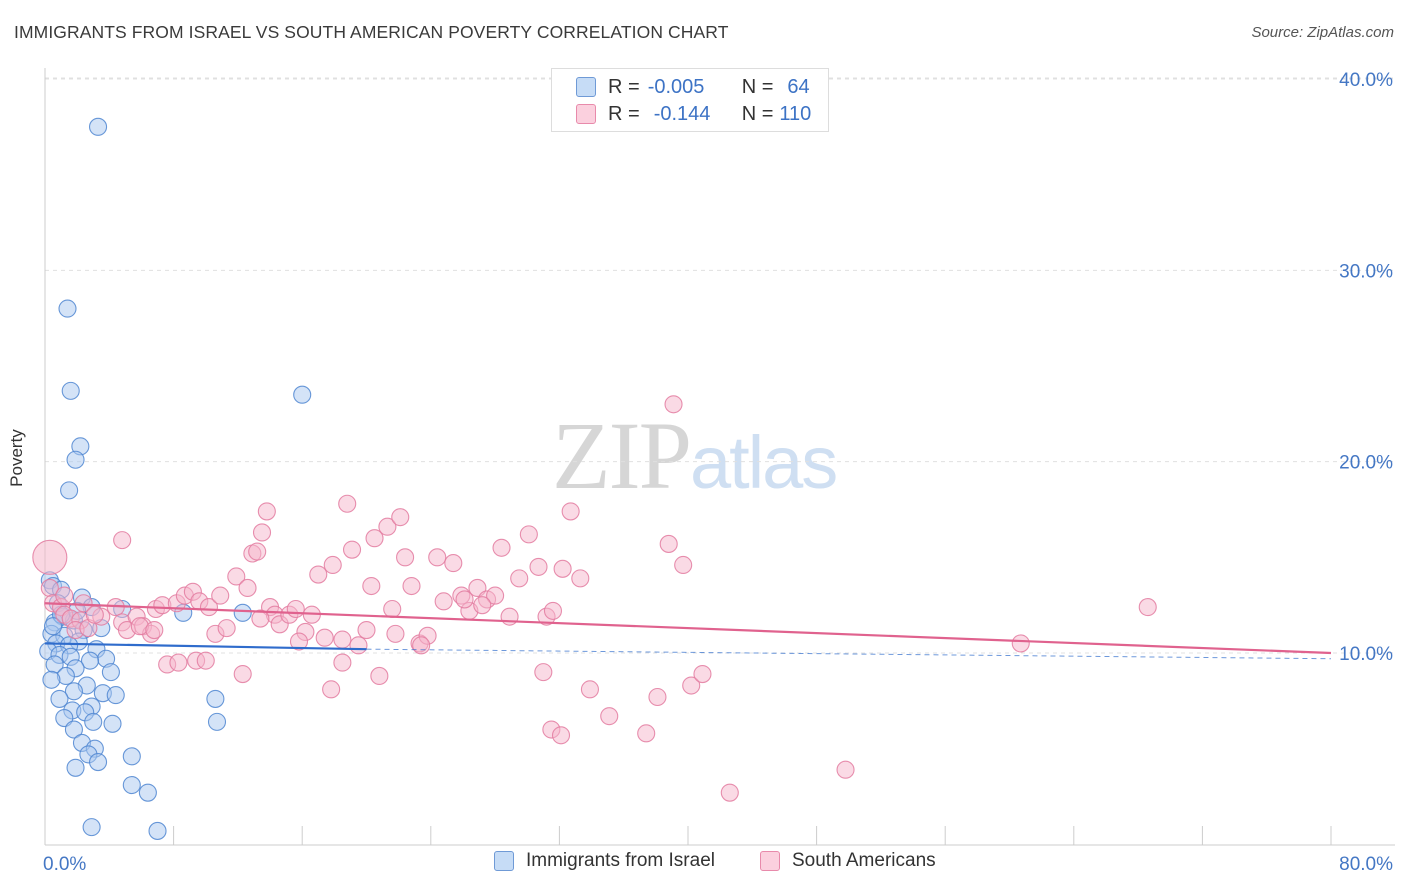 This screenshot has height=892, width=1406. I want to click on legend-swatch-south, so click(586, 114).